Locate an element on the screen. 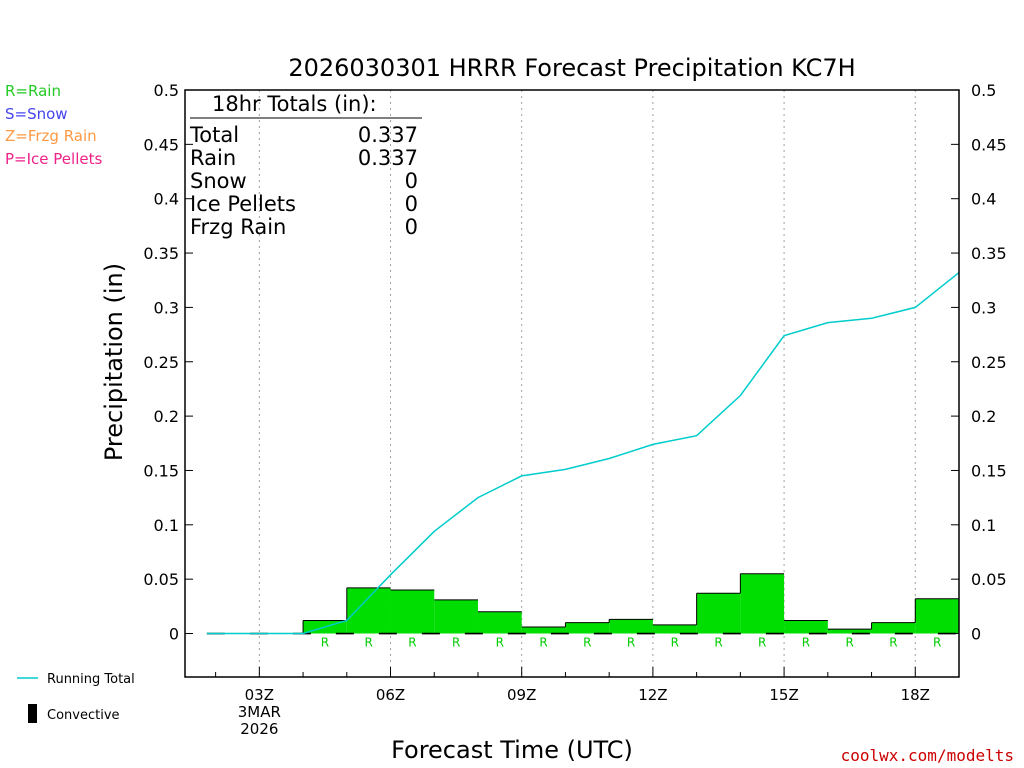 The image size is (1024, 768). precip-bars is located at coordinates (630, 603).